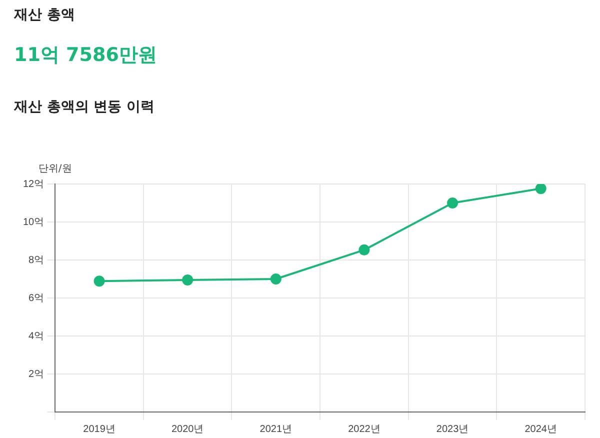  I want to click on x-tick-label: 2024년, so click(540, 429).